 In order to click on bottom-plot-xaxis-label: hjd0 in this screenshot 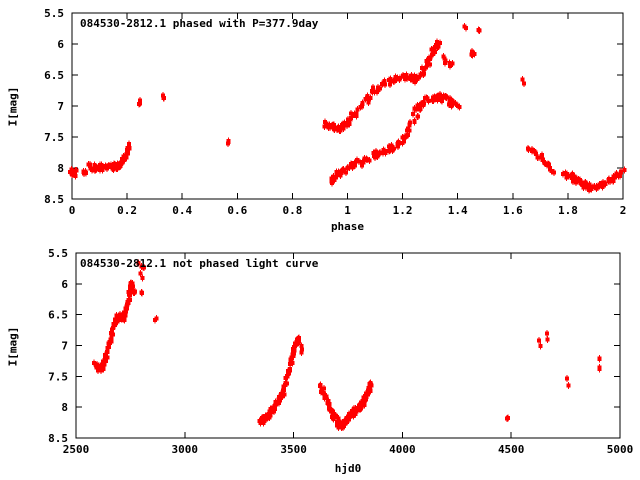, I will do `click(348, 468)`.